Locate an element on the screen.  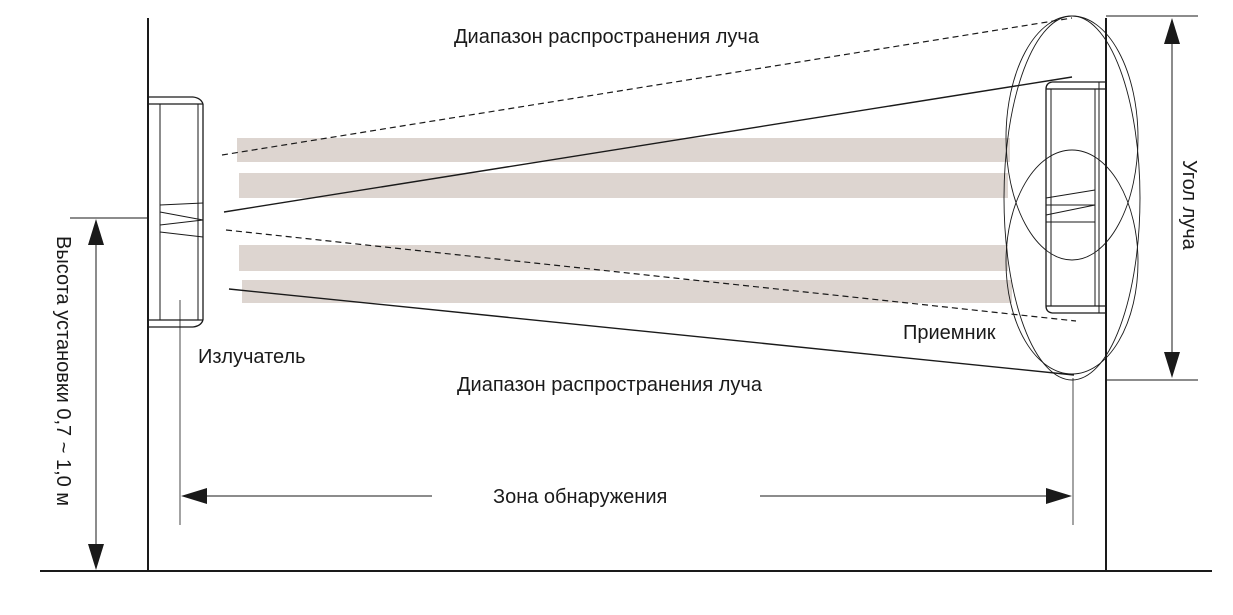
beam-angle-ellipse-upper is located at coordinates (1072, 138).